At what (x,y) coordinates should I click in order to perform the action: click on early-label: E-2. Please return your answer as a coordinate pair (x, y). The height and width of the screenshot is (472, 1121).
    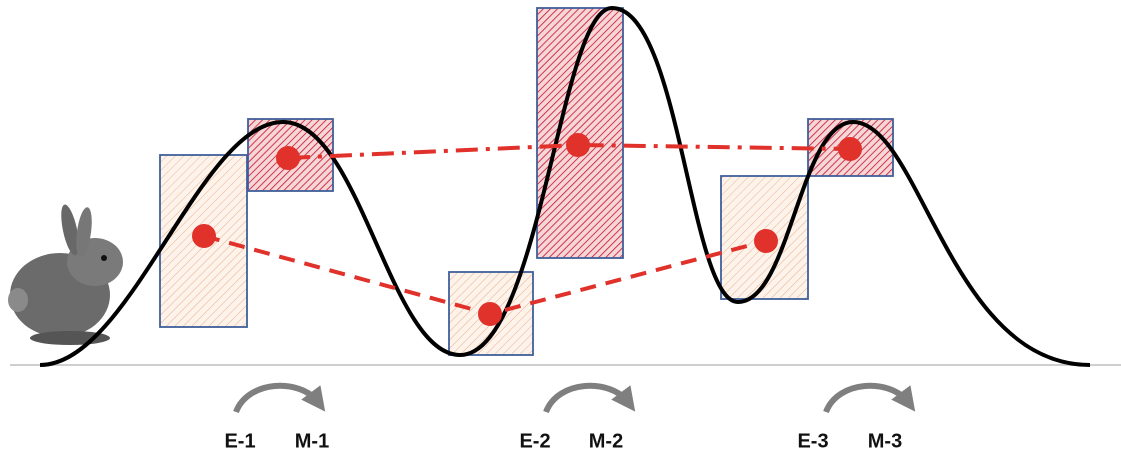
    Looking at the image, I should click on (534, 441).